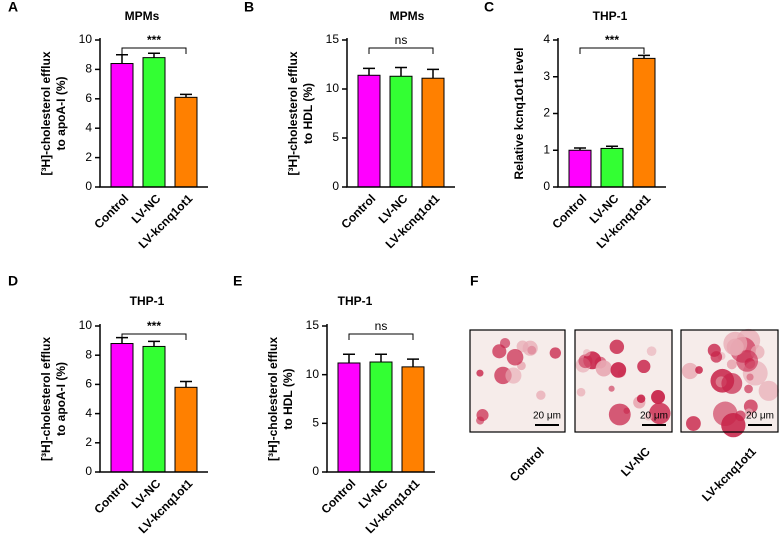 The image size is (780, 554). Describe the element at coordinates (88, 69) in the screenshot. I see `y-tick-label: 8` at that location.